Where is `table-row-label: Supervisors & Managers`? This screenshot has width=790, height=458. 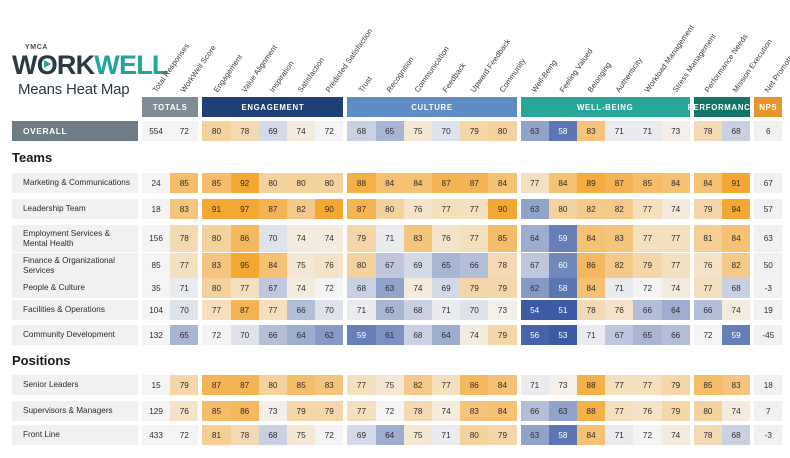 table-row-label: Supervisors & Managers is located at coordinates (75, 411).